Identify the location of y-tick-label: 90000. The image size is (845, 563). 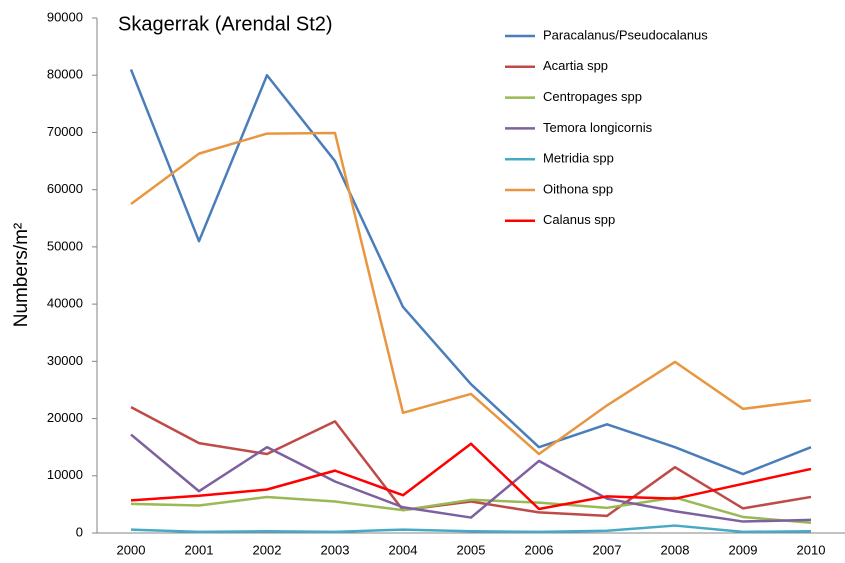
(65, 16).